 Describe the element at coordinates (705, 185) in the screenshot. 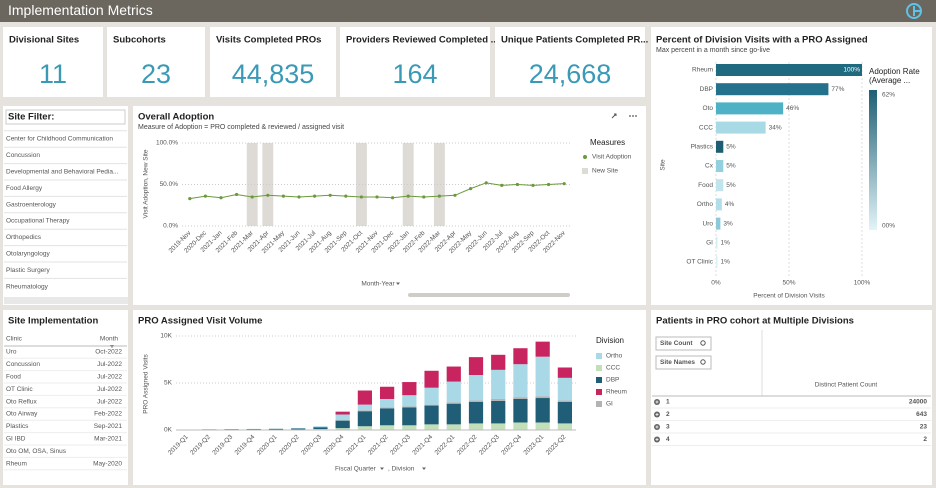

I see `y-tick-label: Food` at that location.